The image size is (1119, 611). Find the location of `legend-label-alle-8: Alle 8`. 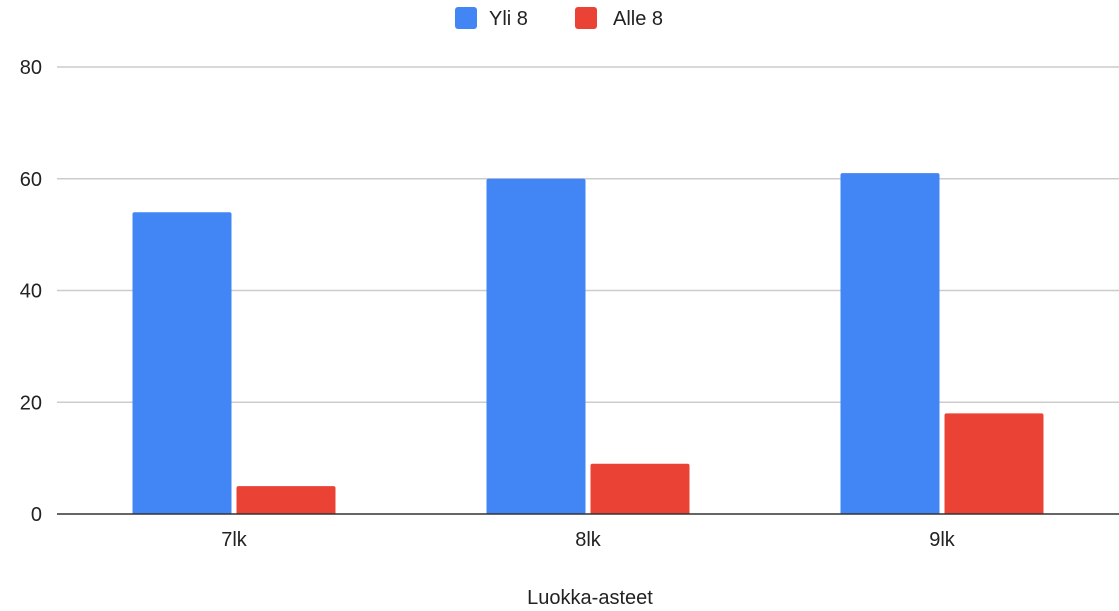

legend-label-alle-8: Alle 8 is located at coordinates (638, 19).